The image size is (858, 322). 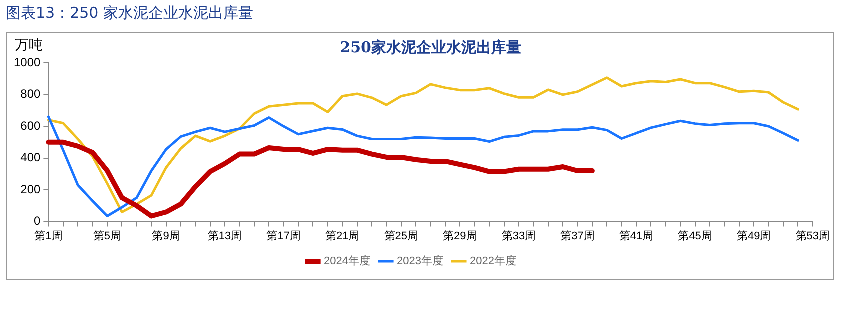 What do you see at coordinates (31, 125) in the screenshot?
I see `y-tick-label: 600` at bounding box center [31, 125].